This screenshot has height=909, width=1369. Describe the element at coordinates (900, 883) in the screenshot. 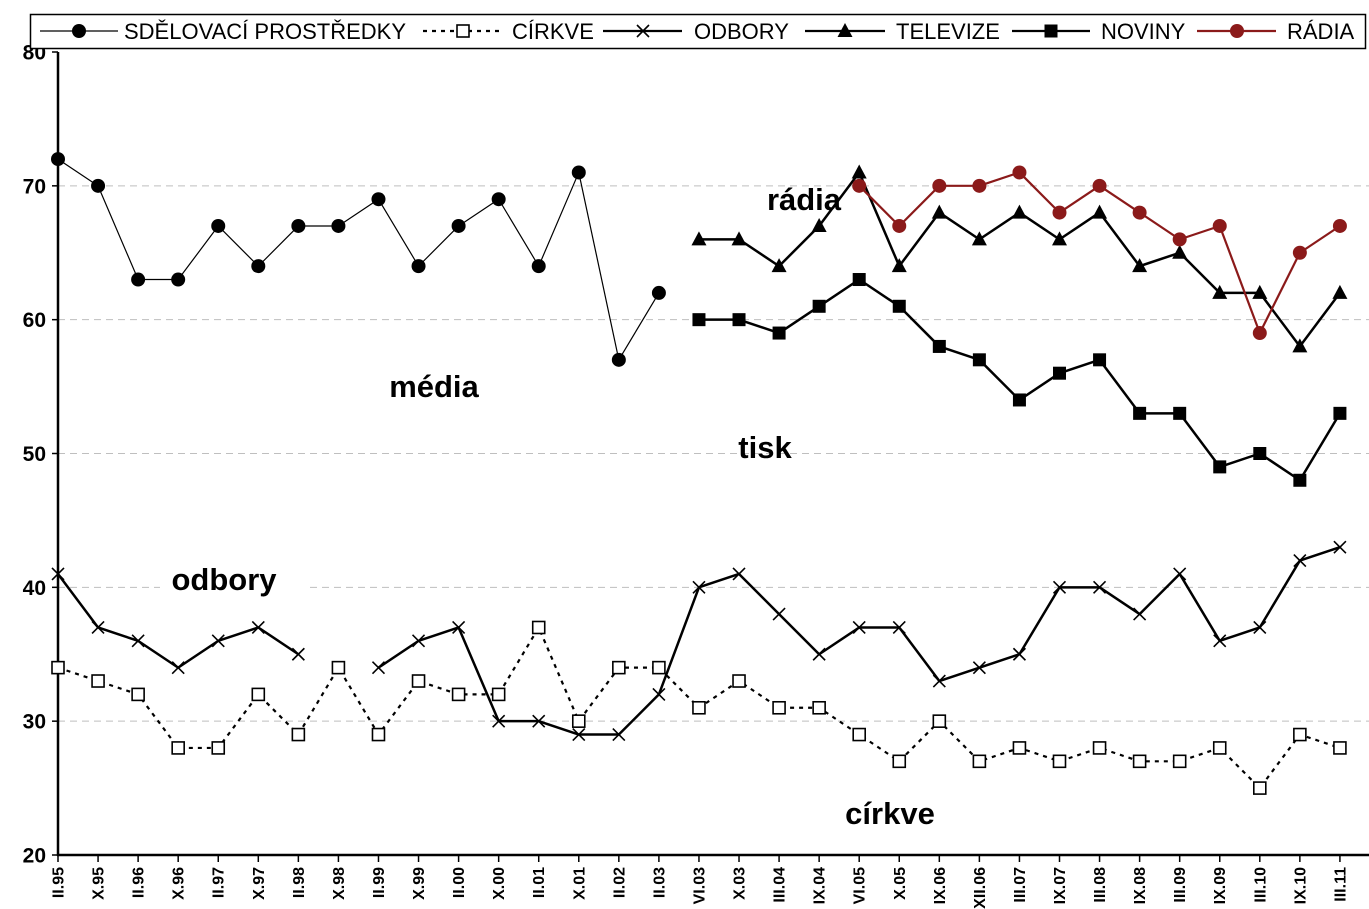

I see `x-tick-label: X.05` at that location.